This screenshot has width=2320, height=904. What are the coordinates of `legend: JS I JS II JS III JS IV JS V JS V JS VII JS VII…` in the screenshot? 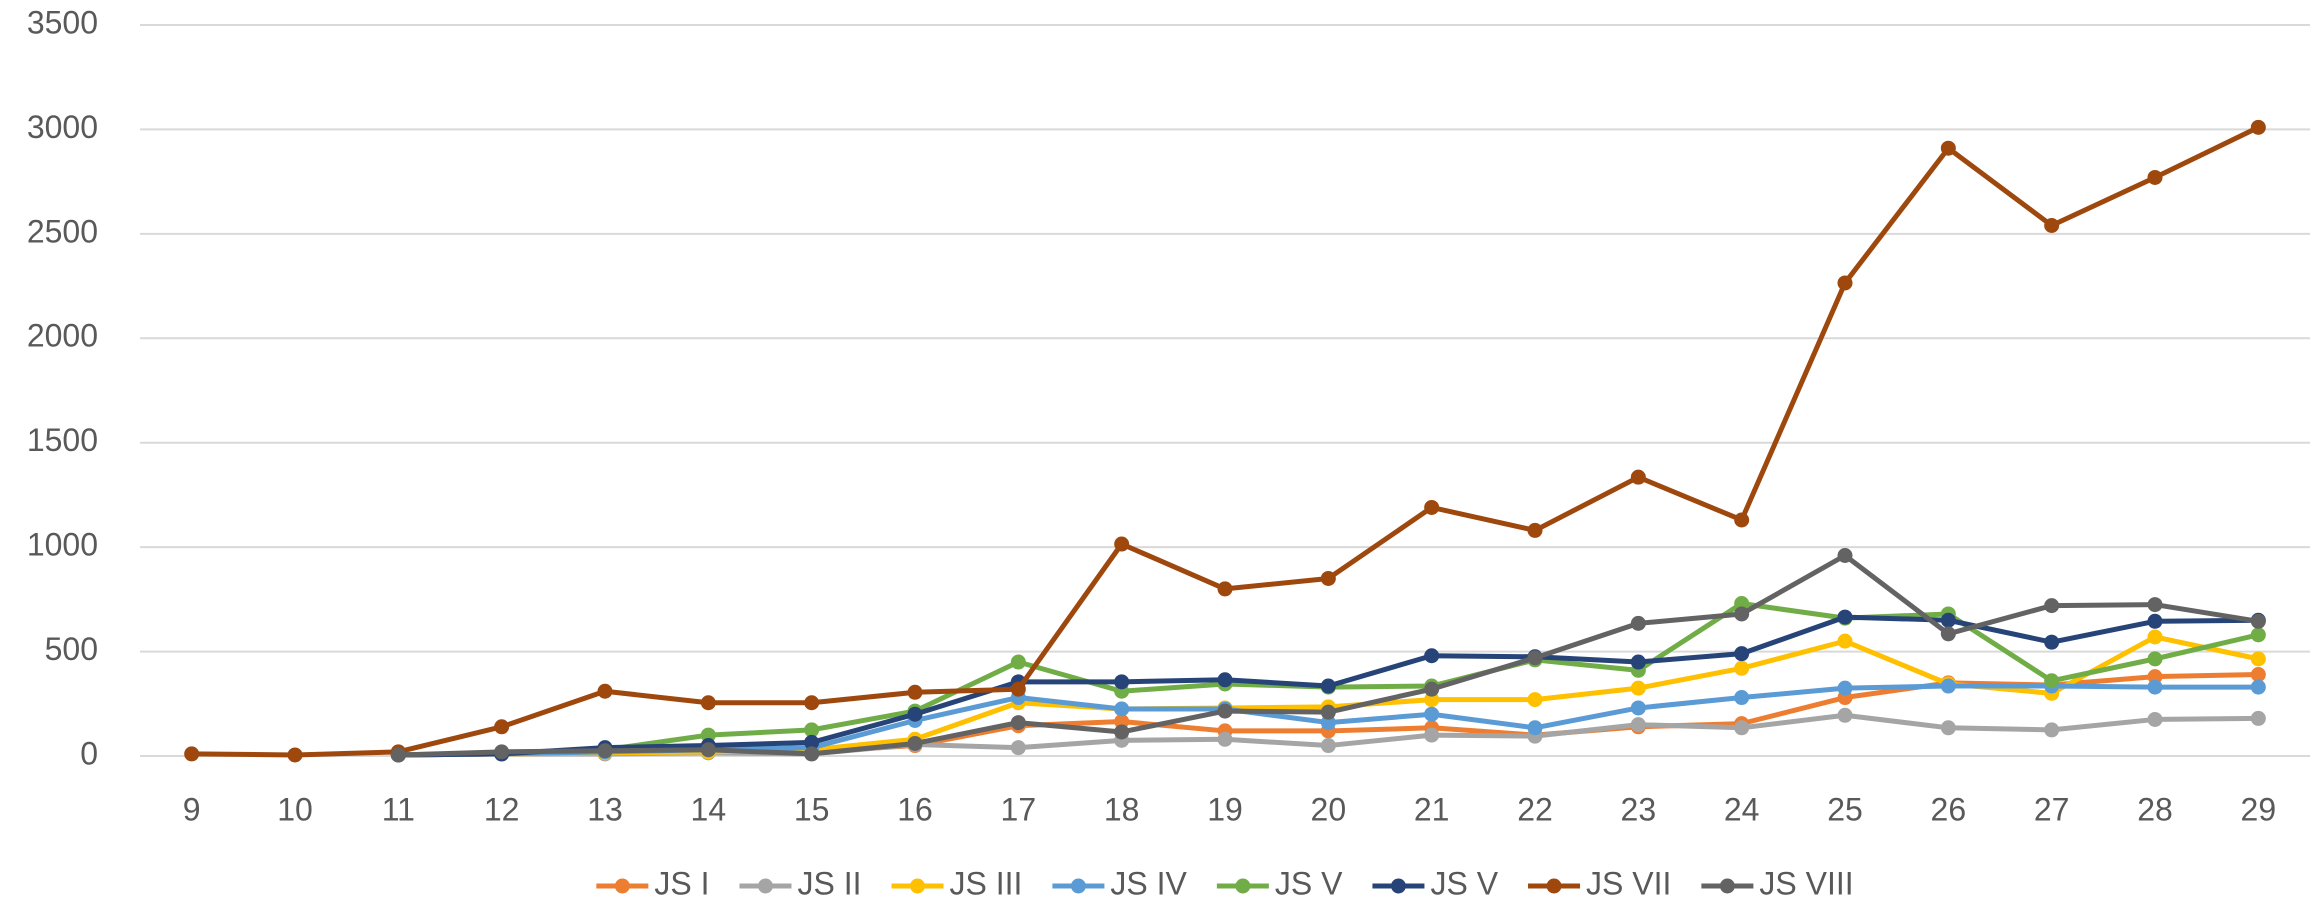 It's located at (1225, 883).